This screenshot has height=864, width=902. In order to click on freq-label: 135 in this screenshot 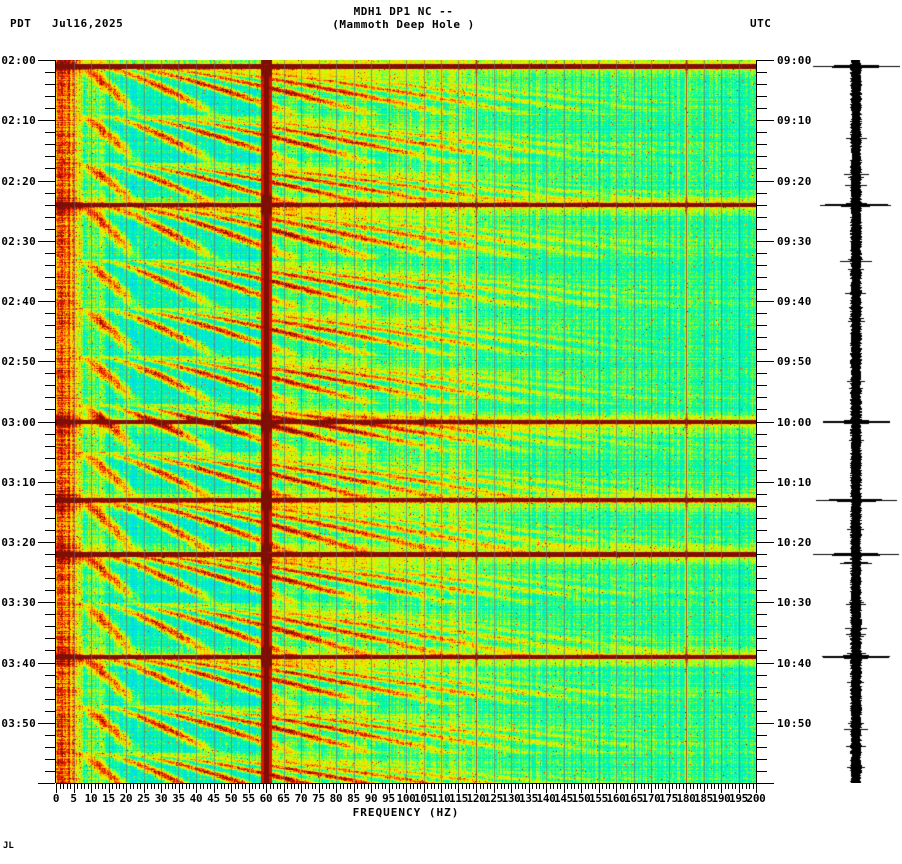, I will do `click(528, 798)`.